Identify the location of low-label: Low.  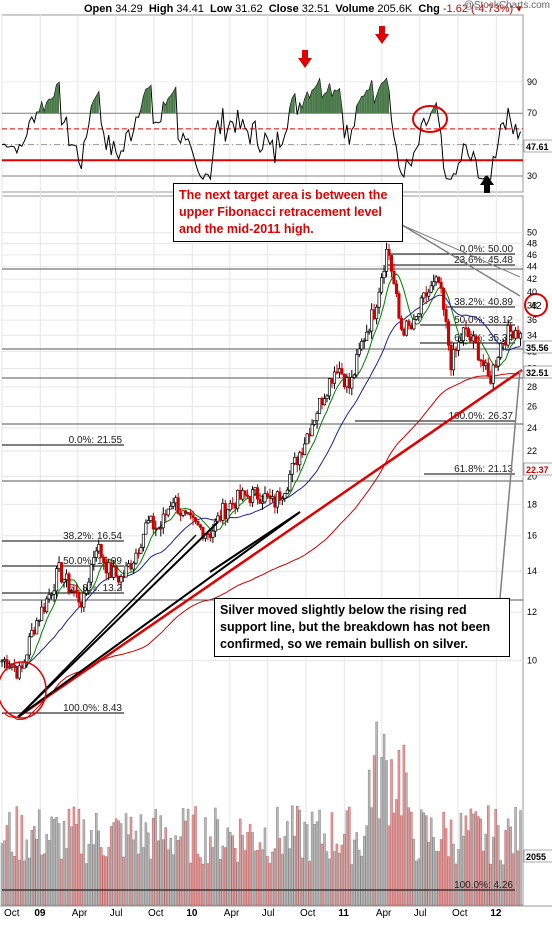
(221, 9).